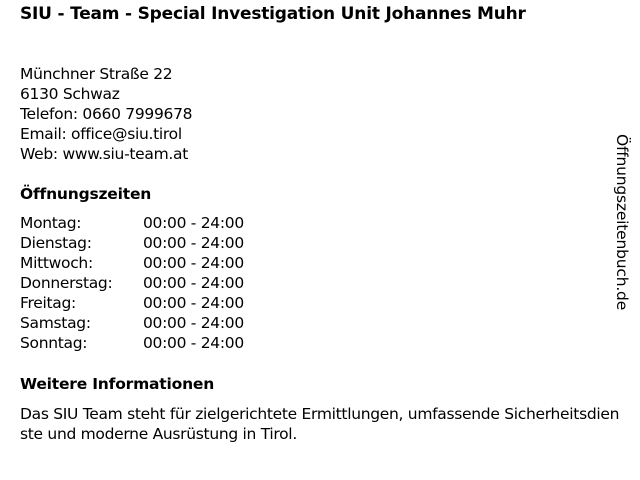 Image resolution: width=640 pixels, height=480 pixels. Describe the element at coordinates (132, 323) in the screenshot. I see `hours-row: Samstag: 00:00 - 24:00` at that location.